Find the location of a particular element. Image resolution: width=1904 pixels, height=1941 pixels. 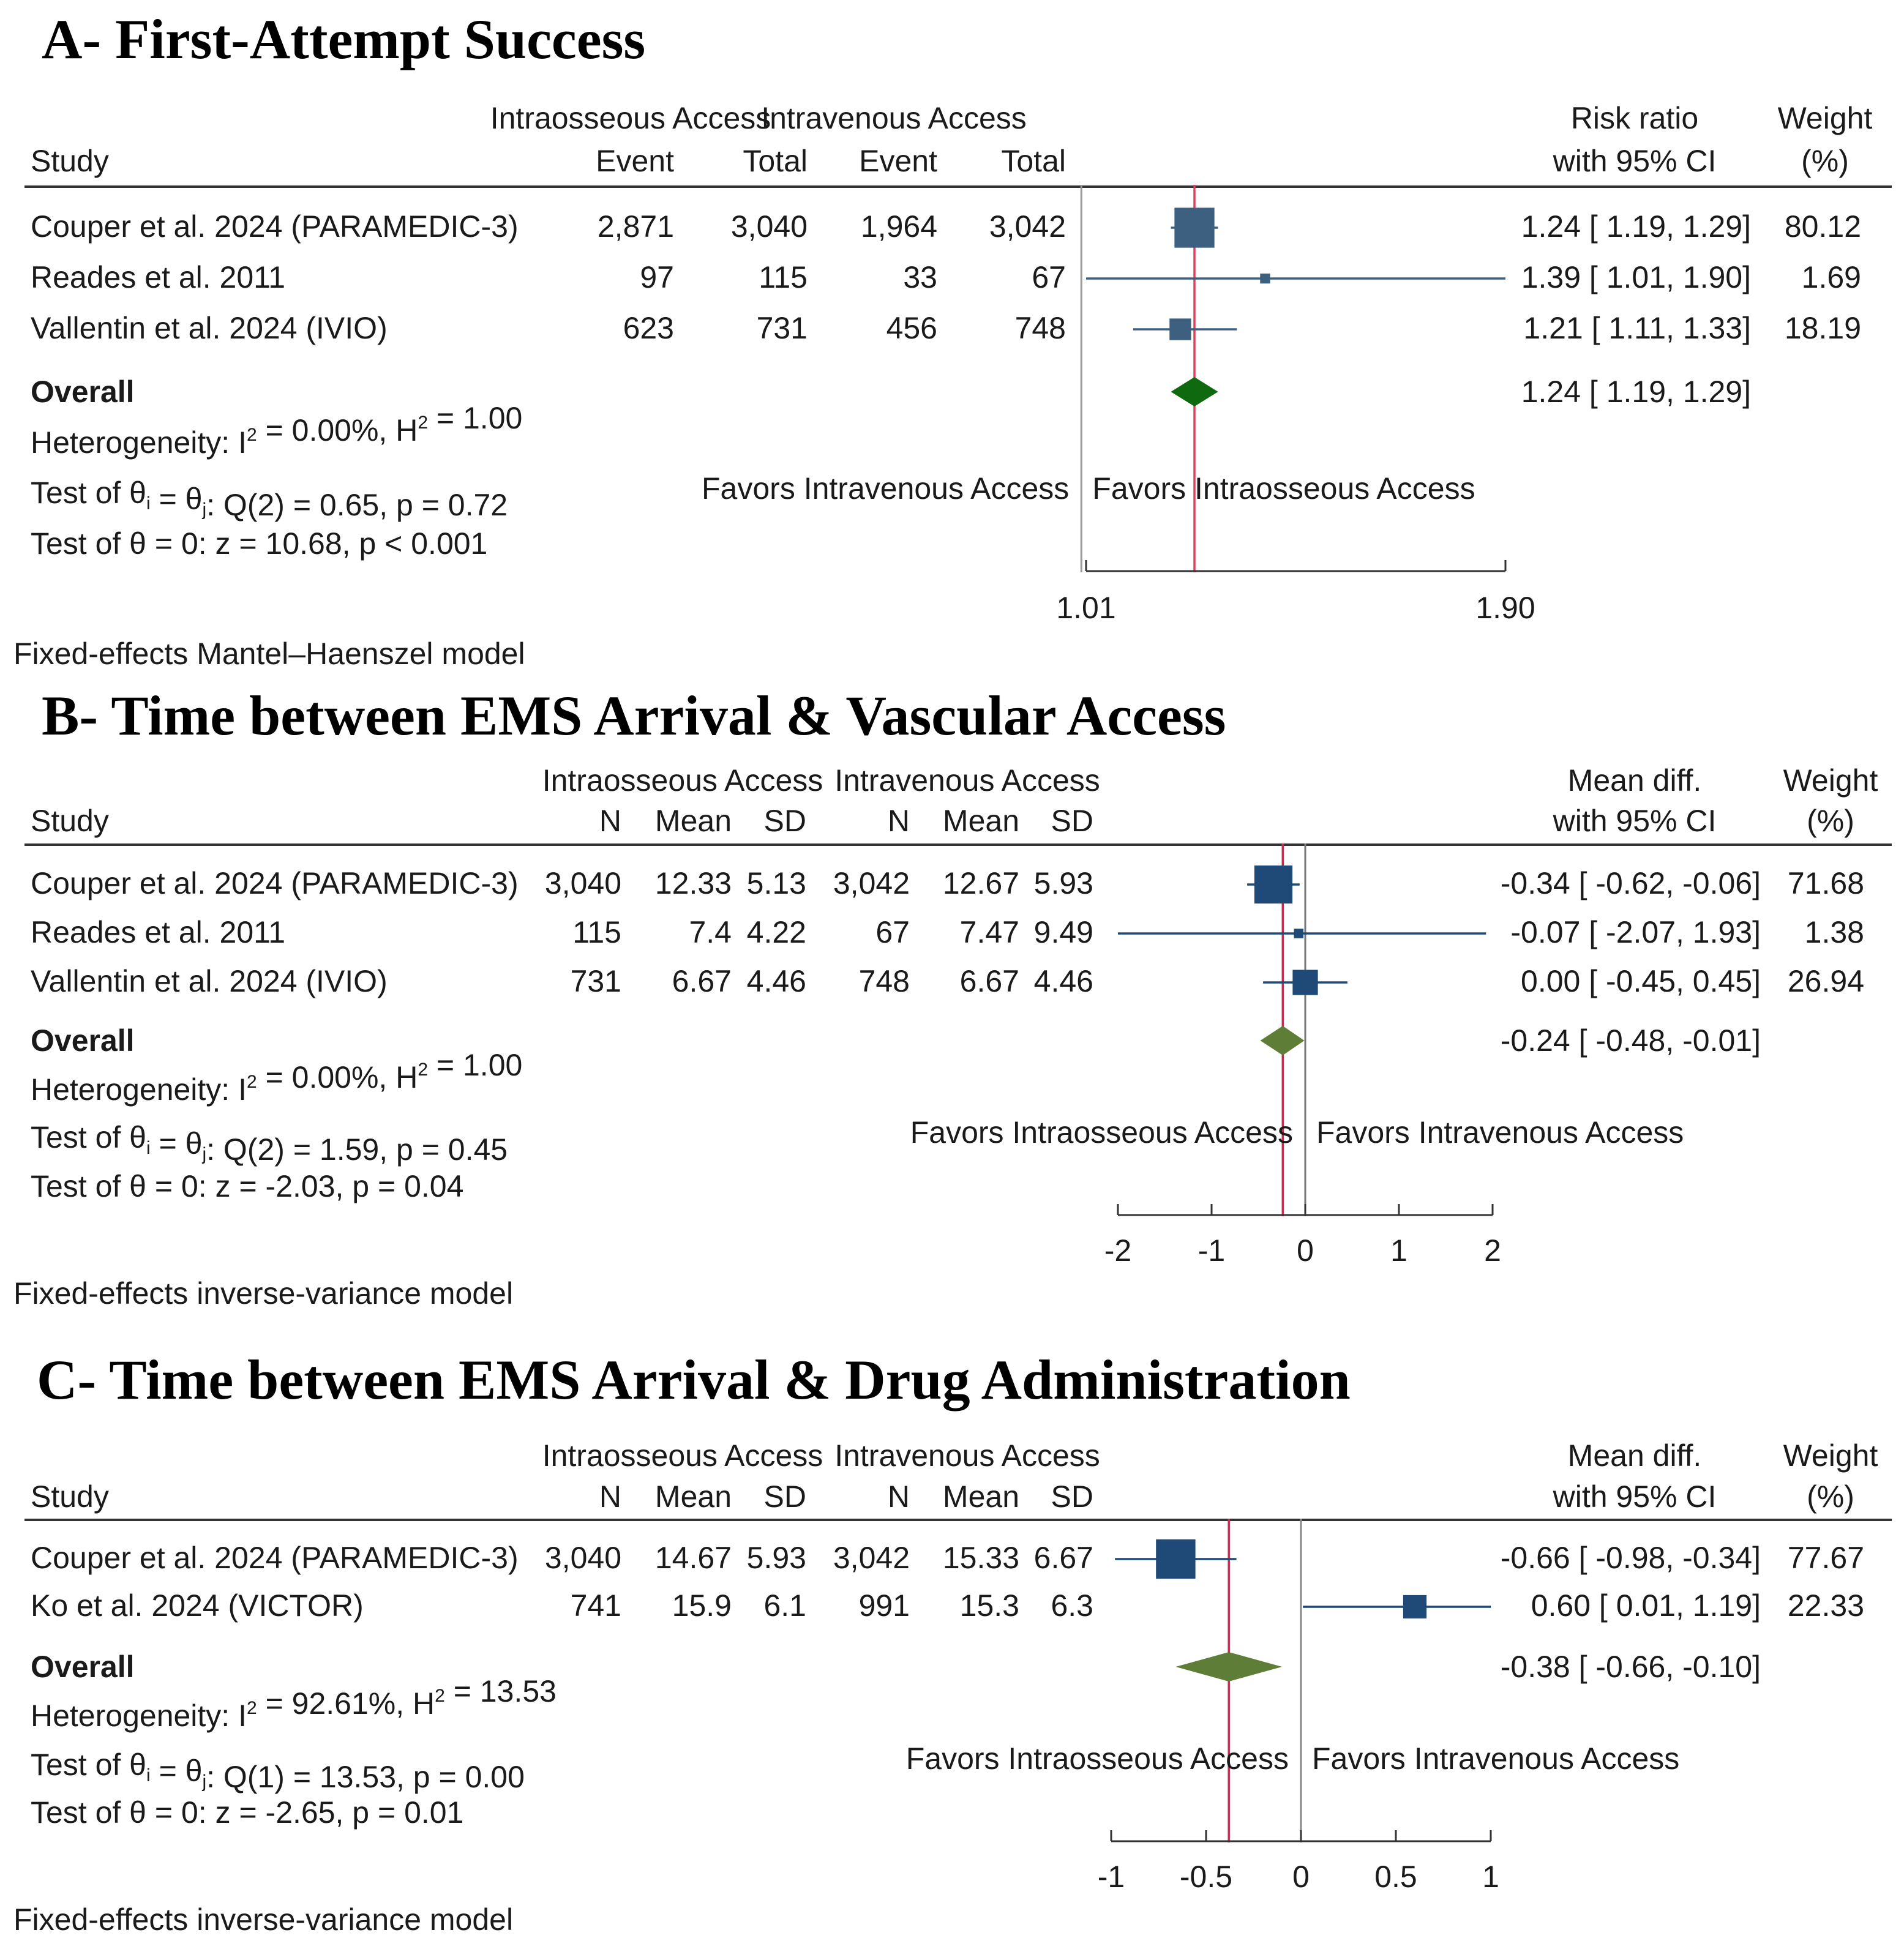

study-cell: 5.93 is located at coordinates (777, 1558).